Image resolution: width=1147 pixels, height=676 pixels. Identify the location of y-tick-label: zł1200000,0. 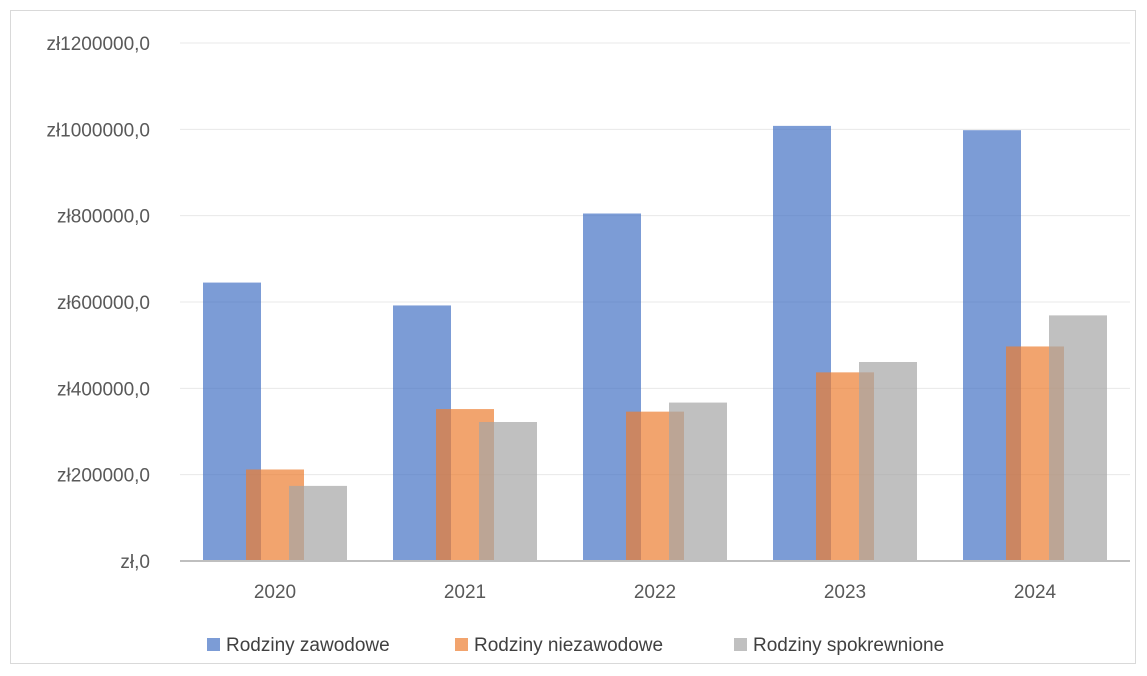
(98, 44).